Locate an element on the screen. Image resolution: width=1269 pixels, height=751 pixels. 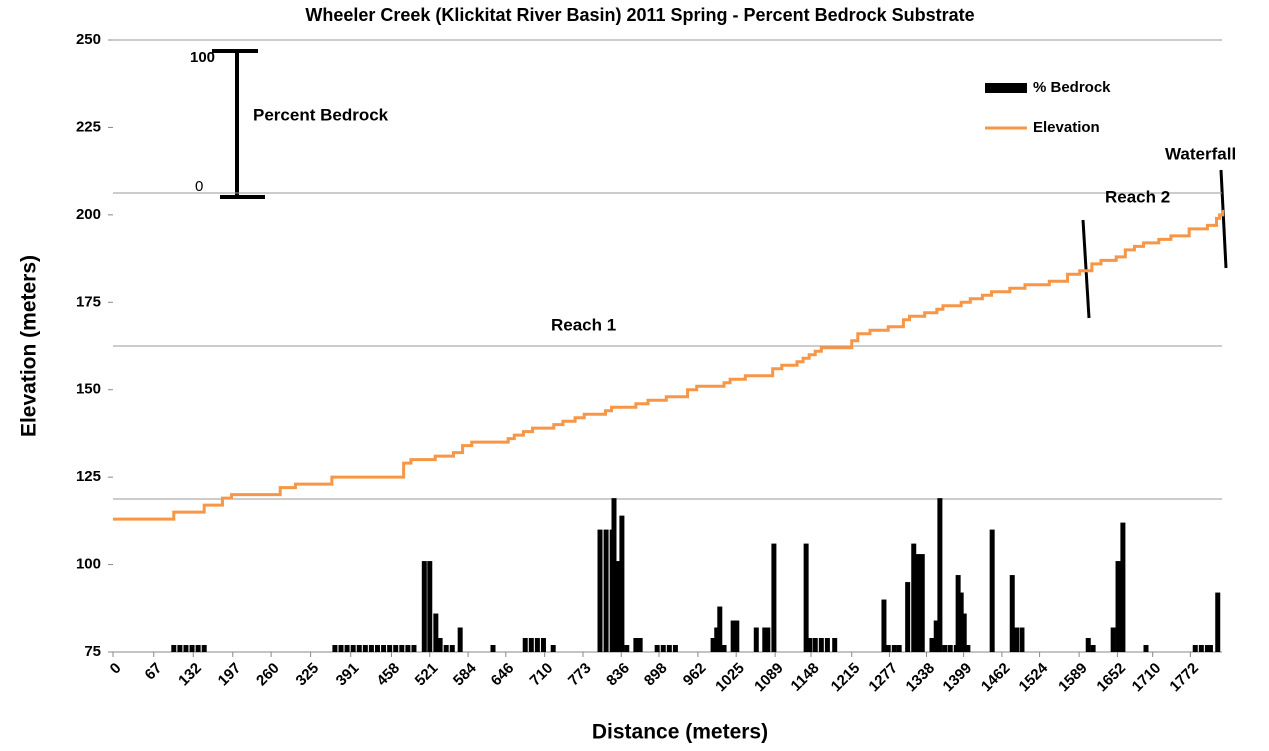
x-tick-label: 260 is located at coordinates (268, 675).